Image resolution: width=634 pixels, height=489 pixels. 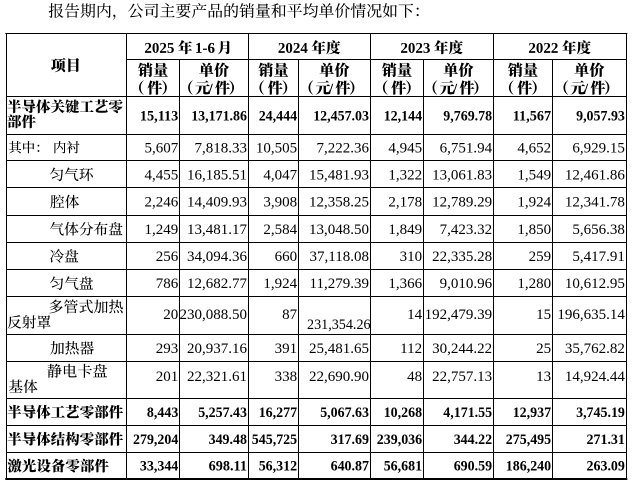 I want to click on svg-text: 112, so click(x=411, y=349).